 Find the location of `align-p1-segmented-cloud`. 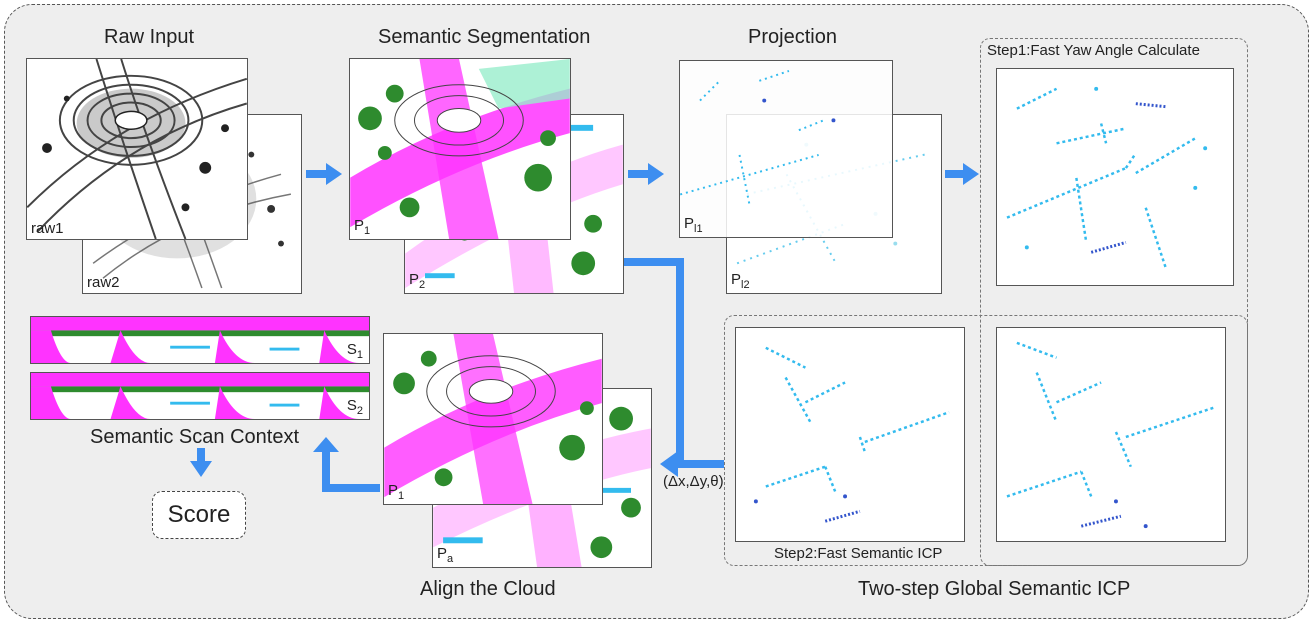

align-p1-segmented-cloud is located at coordinates (493, 419).